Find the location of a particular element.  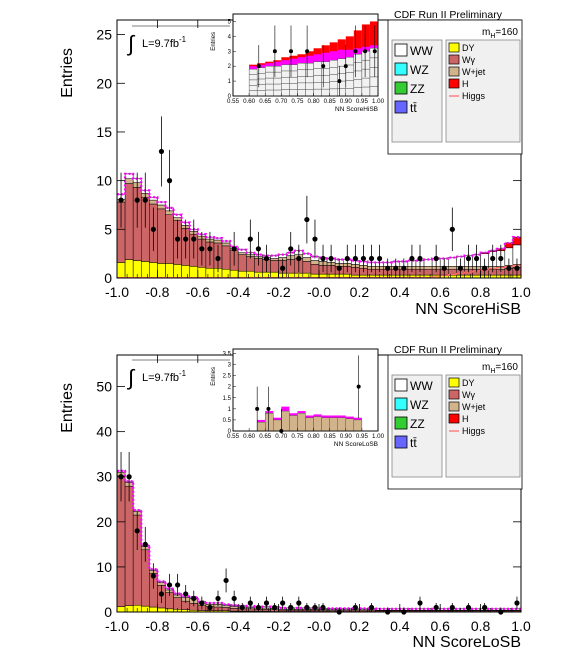

y-axis-label: Entries is located at coordinates (67, 73).